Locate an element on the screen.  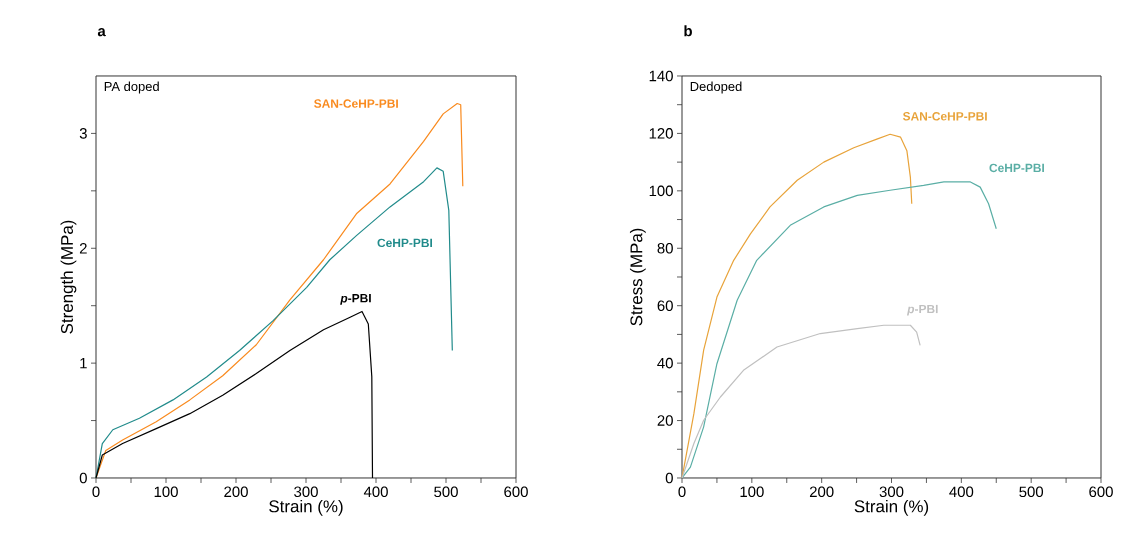
y-tick-label: 100 is located at coordinates (661, 191).